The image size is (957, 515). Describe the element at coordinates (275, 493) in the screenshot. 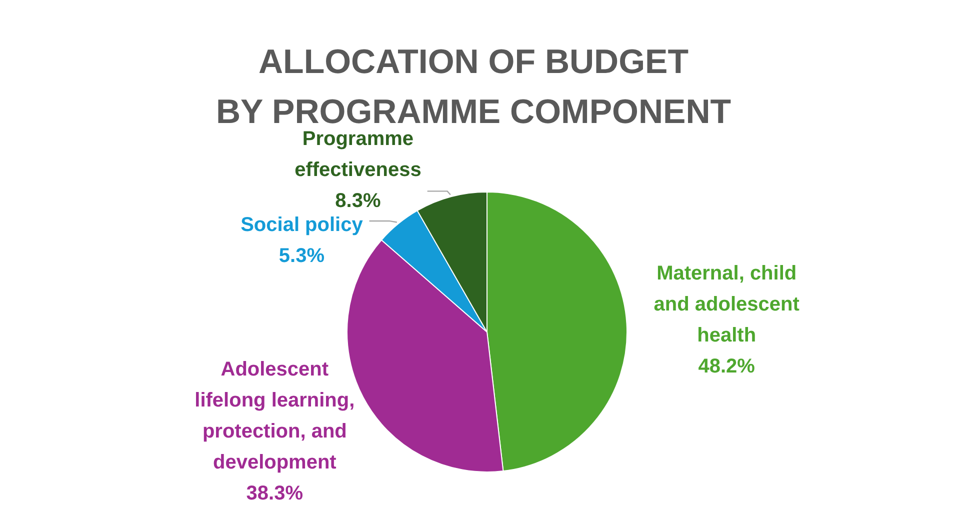

I see `data-label: 38.3%` at that location.